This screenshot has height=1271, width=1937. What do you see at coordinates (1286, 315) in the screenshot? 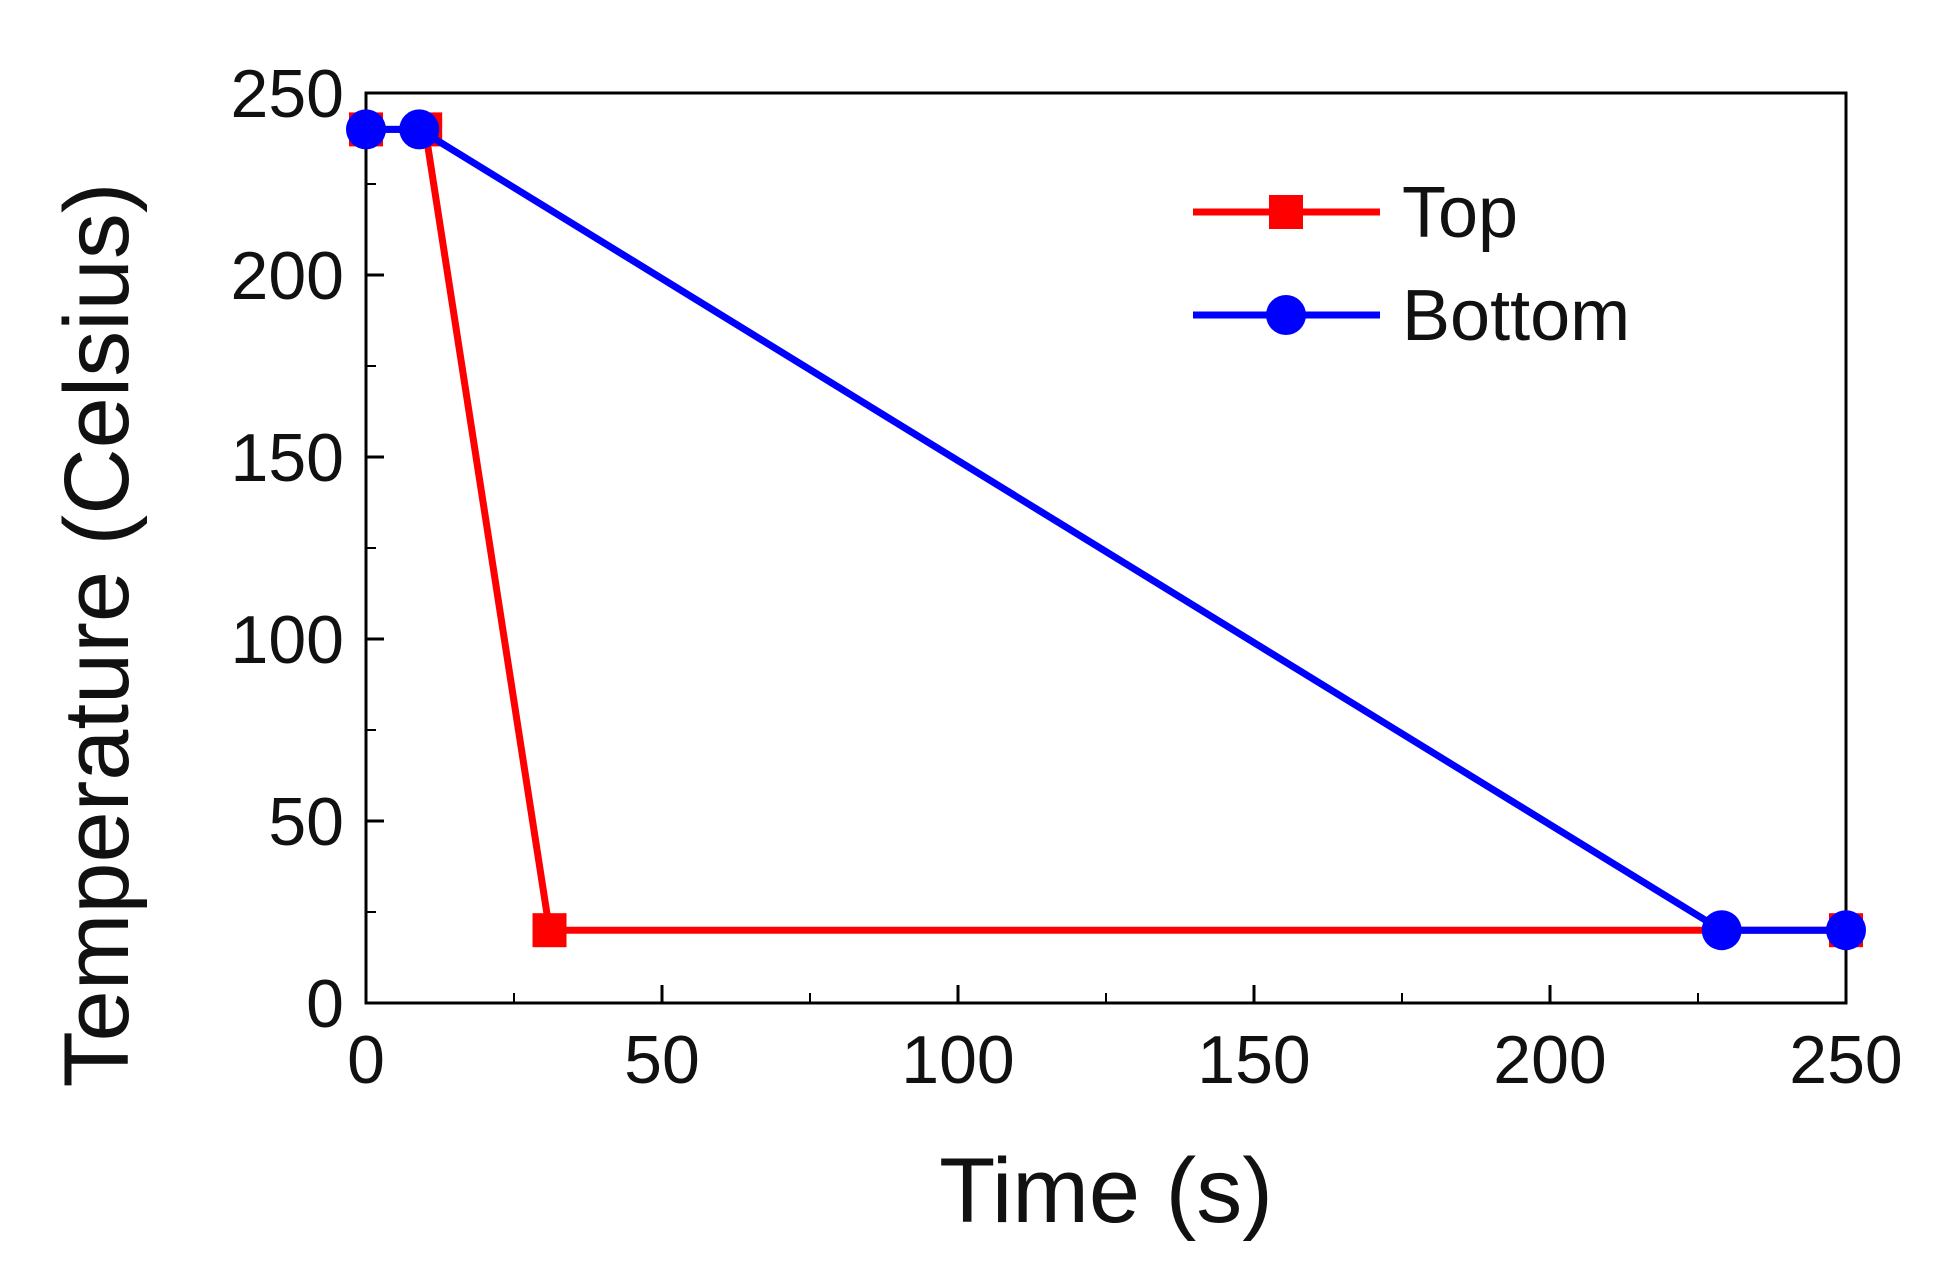
I see `legend-bottom-marker` at bounding box center [1286, 315].